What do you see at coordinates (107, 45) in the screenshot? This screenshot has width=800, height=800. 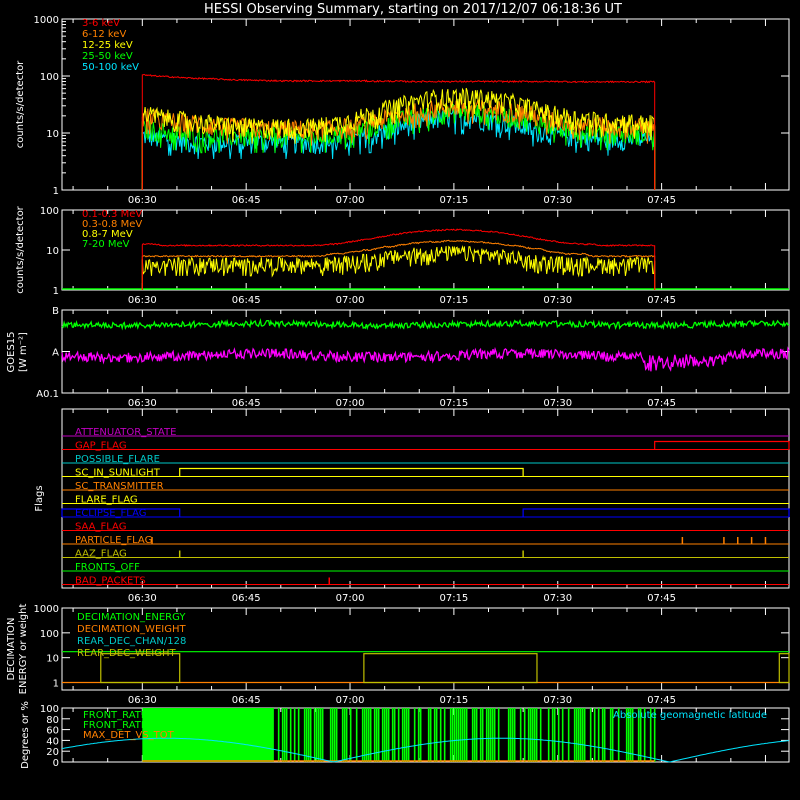 I see `legend-entry: 12-25 keV` at bounding box center [107, 45].